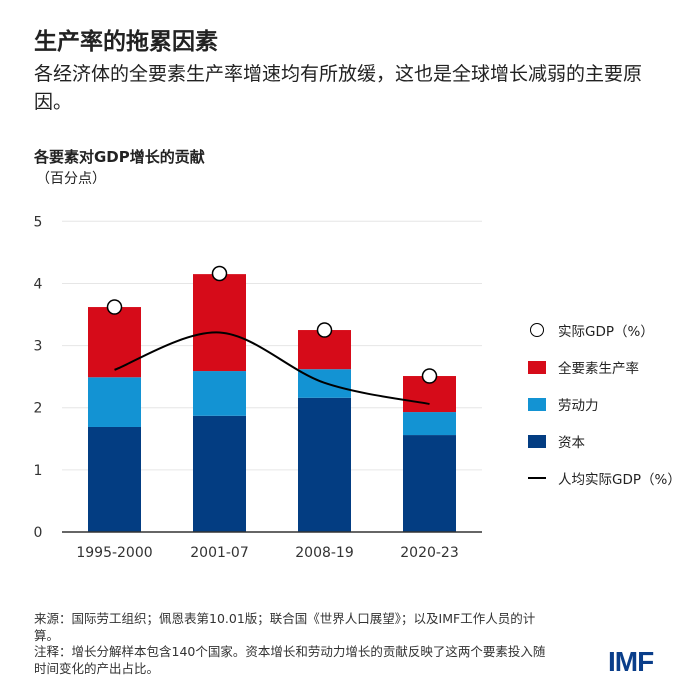  I want to click on x-tick-label: 1995-2000, so click(114, 553).